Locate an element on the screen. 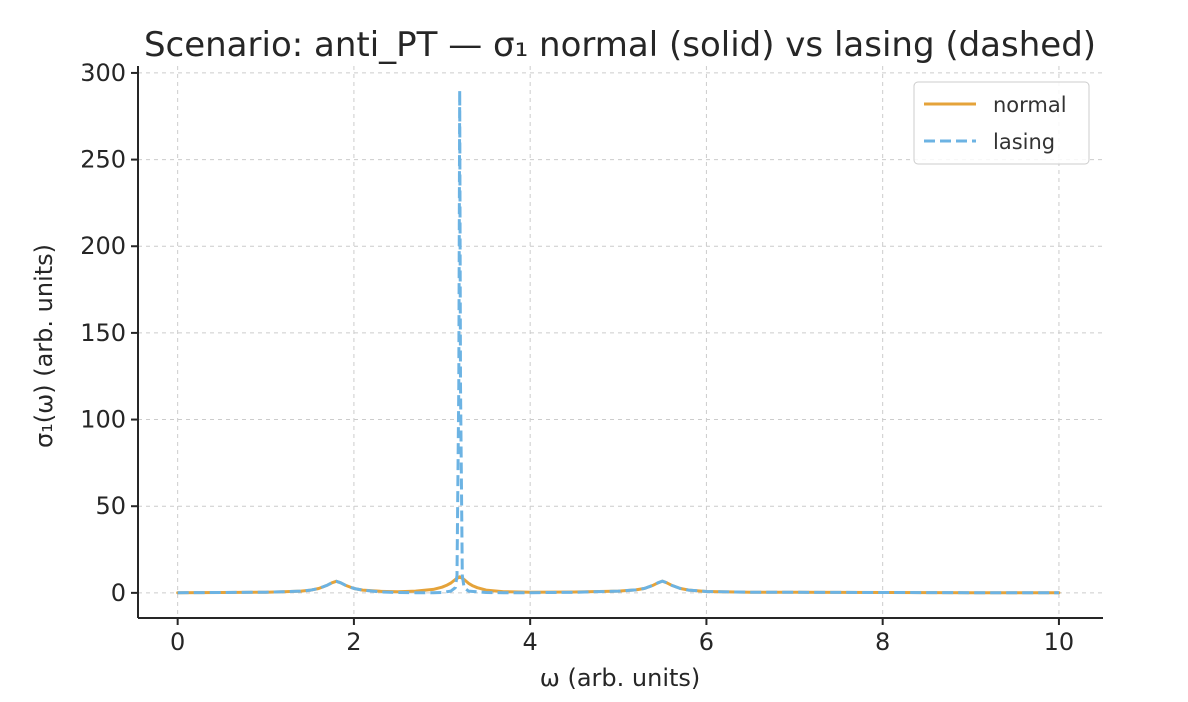 Image resolution: width=1188 pixels, height=702 pixels. y-tick-label: 250 is located at coordinates (103, 160).